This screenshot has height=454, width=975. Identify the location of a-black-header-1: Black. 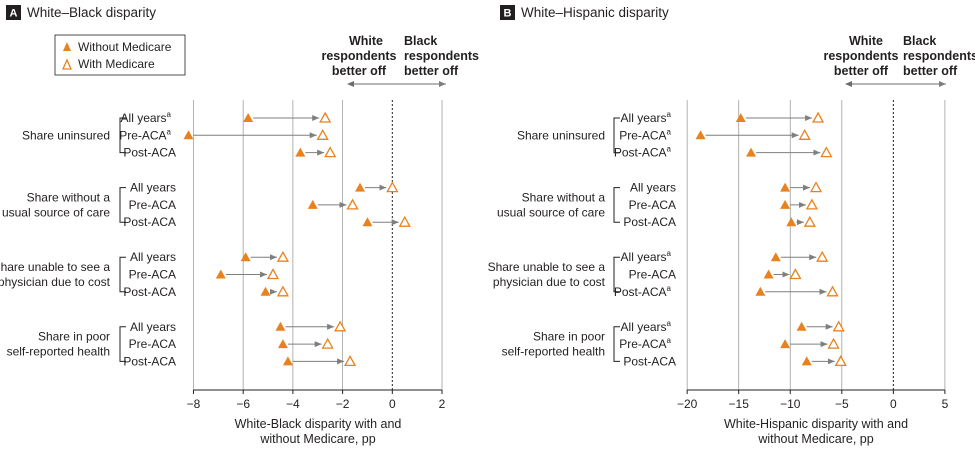
(420, 41).